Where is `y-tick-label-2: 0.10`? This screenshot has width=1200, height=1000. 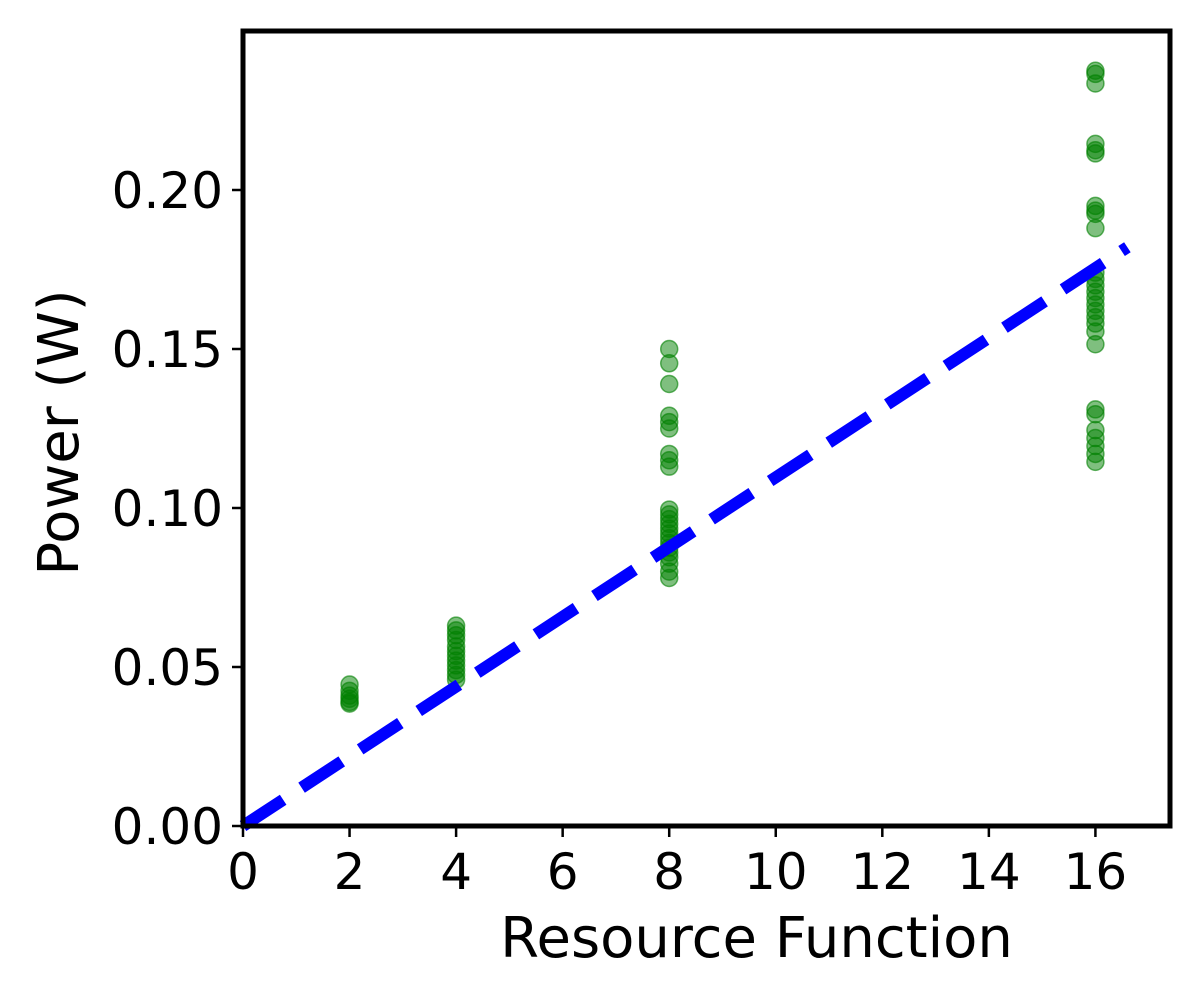
y-tick-label-2: 0.10 is located at coordinates (167, 509).